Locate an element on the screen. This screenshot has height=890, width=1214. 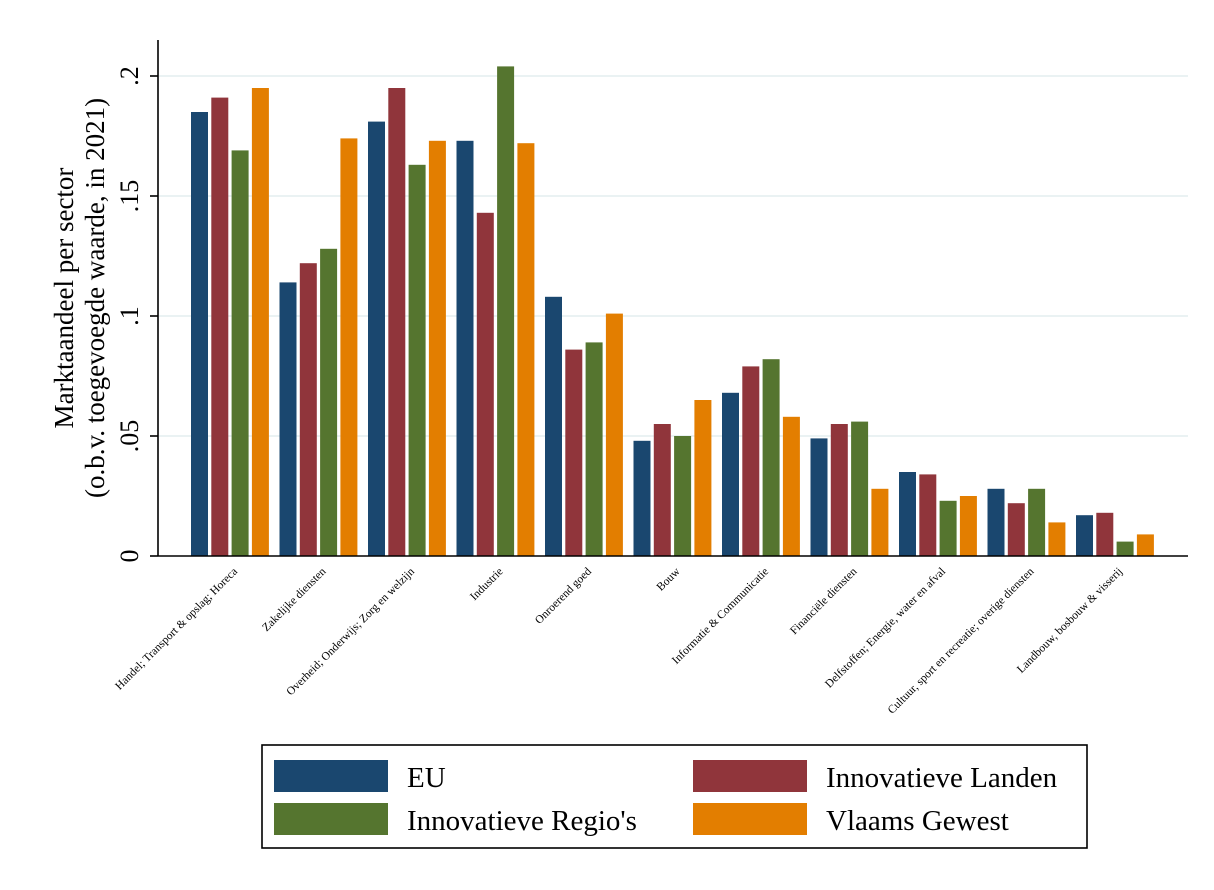
y-tick-label: 0 is located at coordinates (129, 556).